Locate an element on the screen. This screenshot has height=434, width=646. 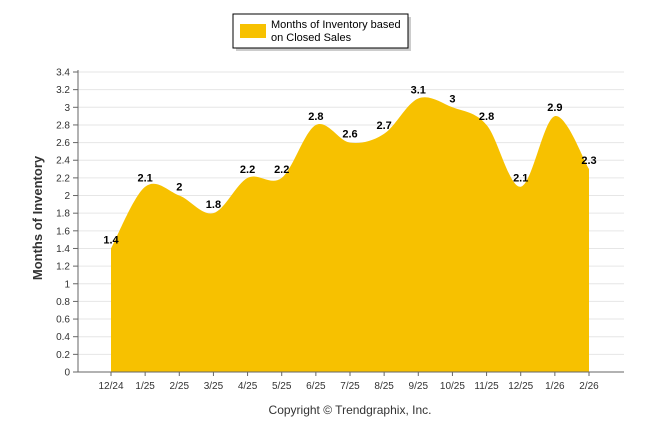
x-tick-label: 7/25 is located at coordinates (350, 386).